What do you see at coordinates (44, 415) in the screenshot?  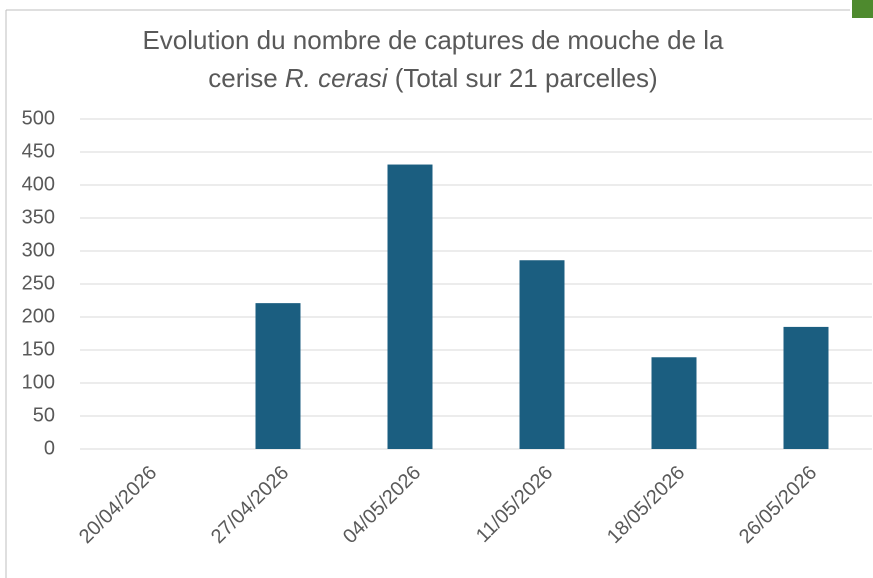 I see `y-tick-label: 50` at bounding box center [44, 415].